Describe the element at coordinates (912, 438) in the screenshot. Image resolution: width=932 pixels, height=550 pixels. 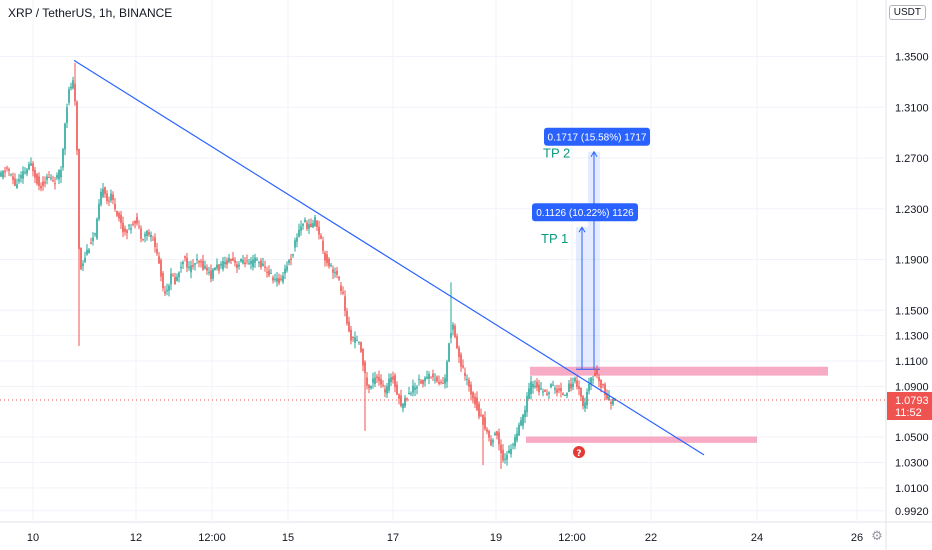
I see `y-tick-label: 1.0500` at that location.